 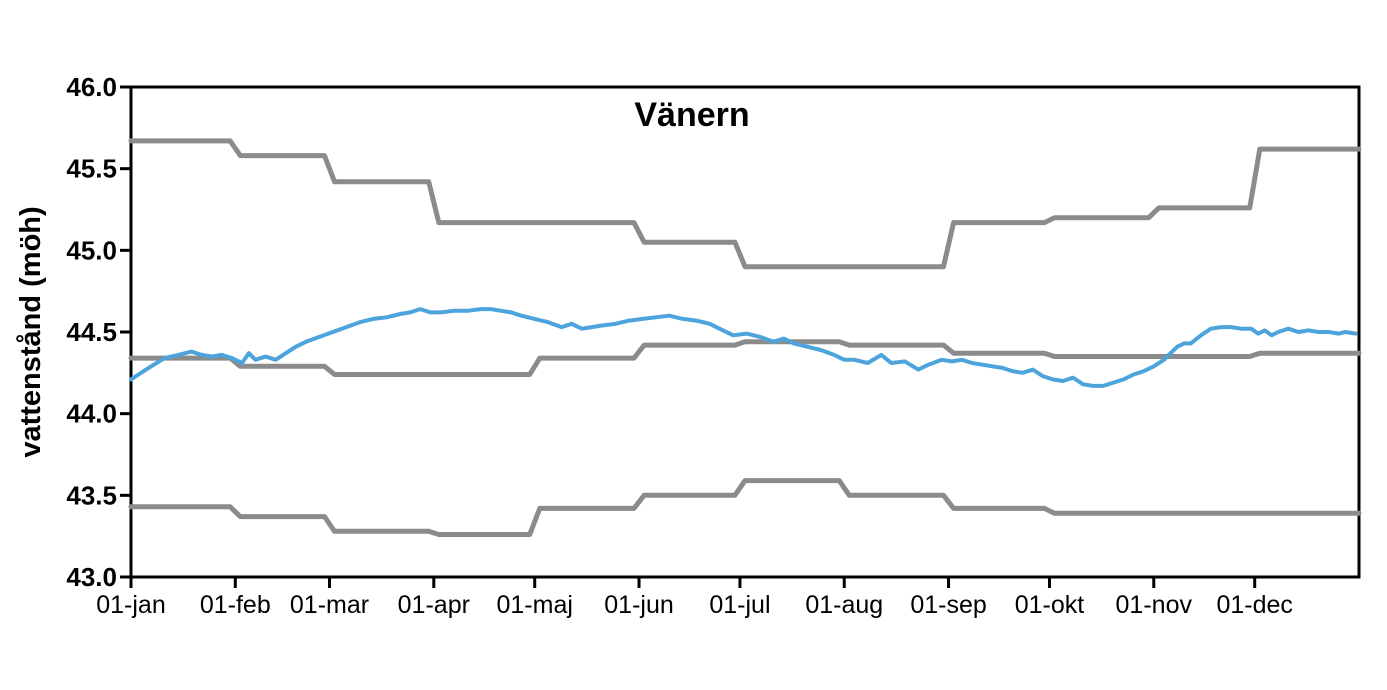 I want to click on x-tick-label: 01-dec, so click(x=1254, y=605).